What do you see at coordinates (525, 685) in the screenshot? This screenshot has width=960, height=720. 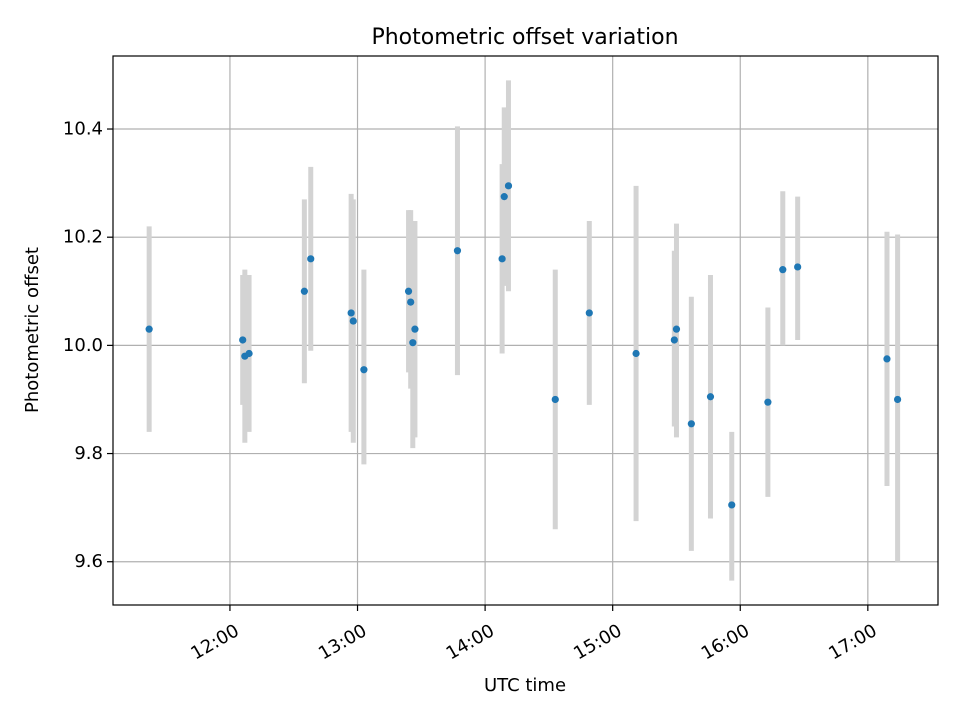 I see `x-axis-label: UTC time` at bounding box center [525, 685].